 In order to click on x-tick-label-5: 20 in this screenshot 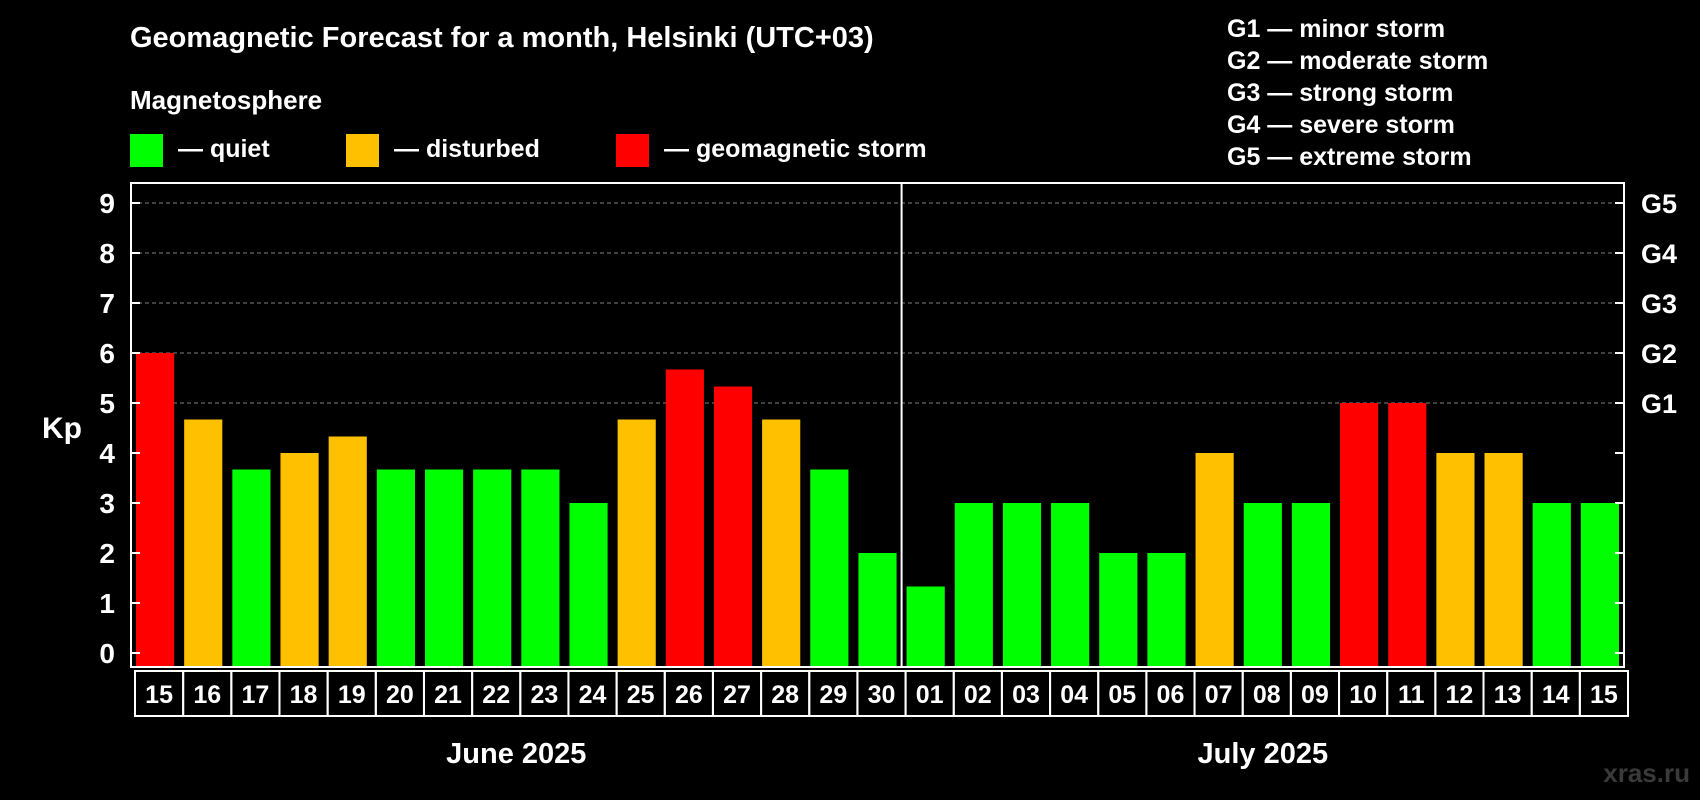, I will do `click(400, 695)`.